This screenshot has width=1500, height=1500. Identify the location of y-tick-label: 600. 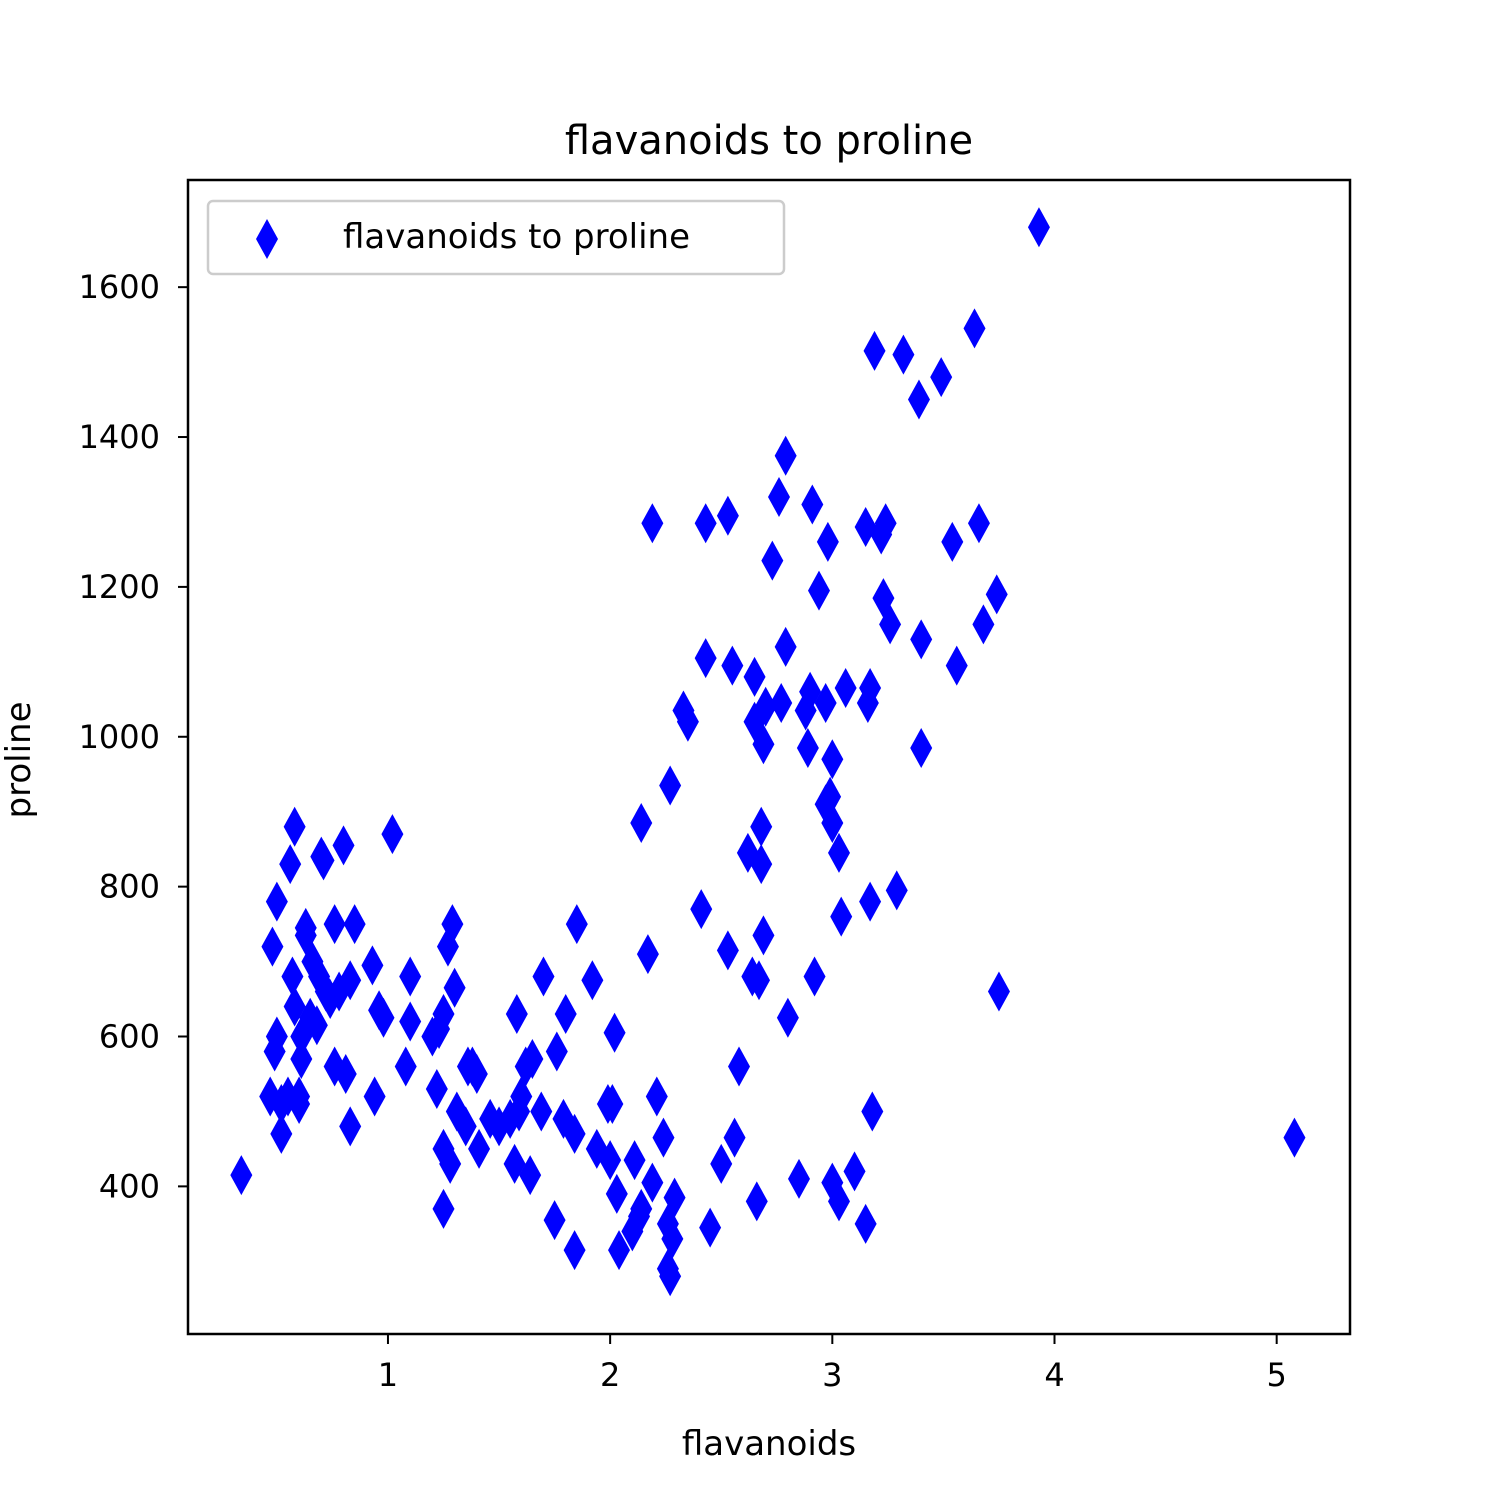
(129, 1037).